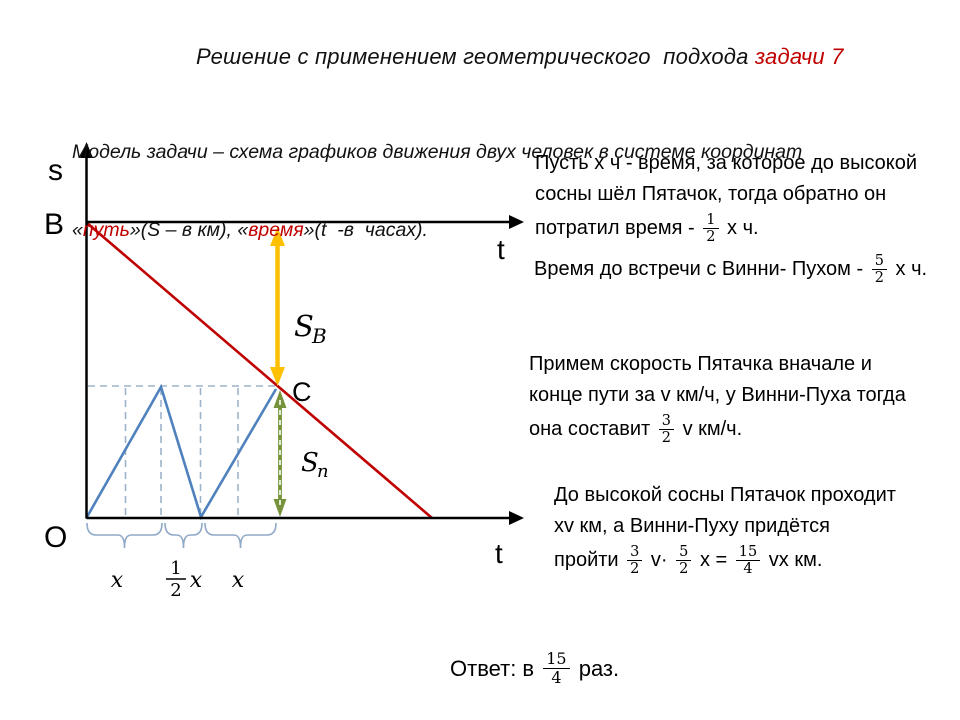  I want to click on subtitle-word-time: время, so click(276, 230).